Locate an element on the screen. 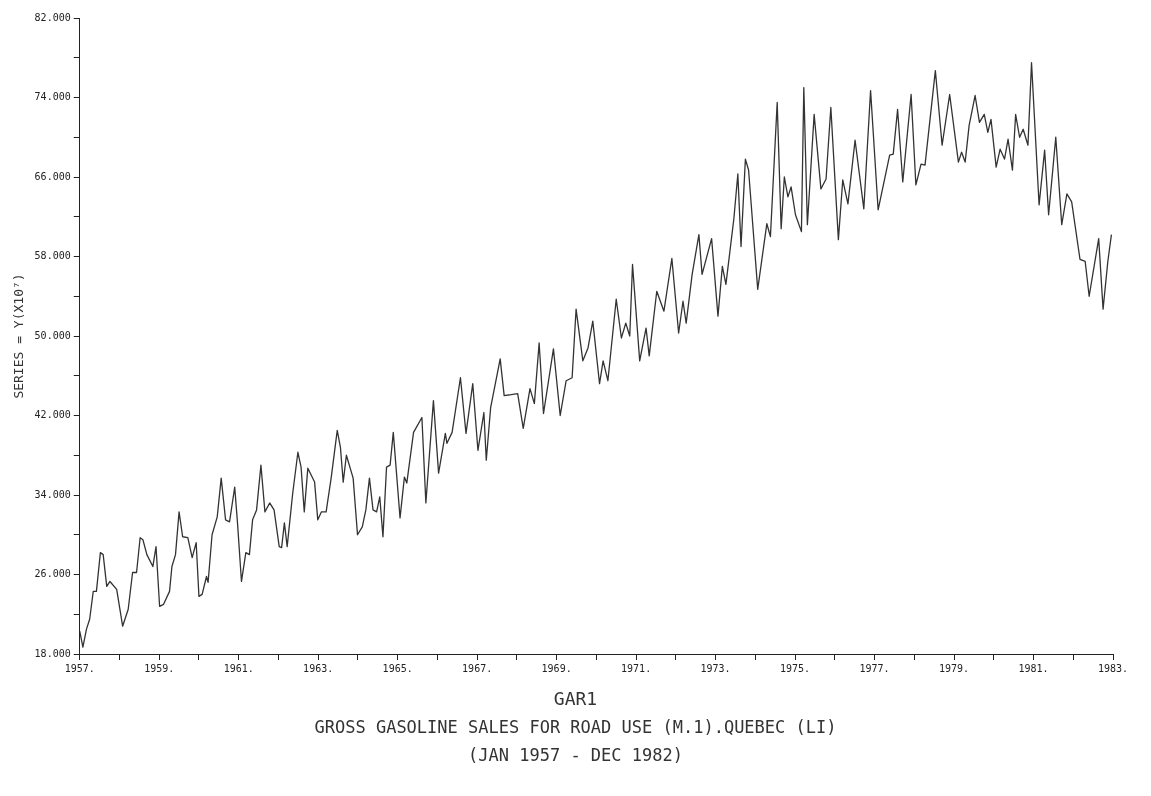 The image size is (1151, 796). x-tick-label: 1975. is located at coordinates (795, 668).